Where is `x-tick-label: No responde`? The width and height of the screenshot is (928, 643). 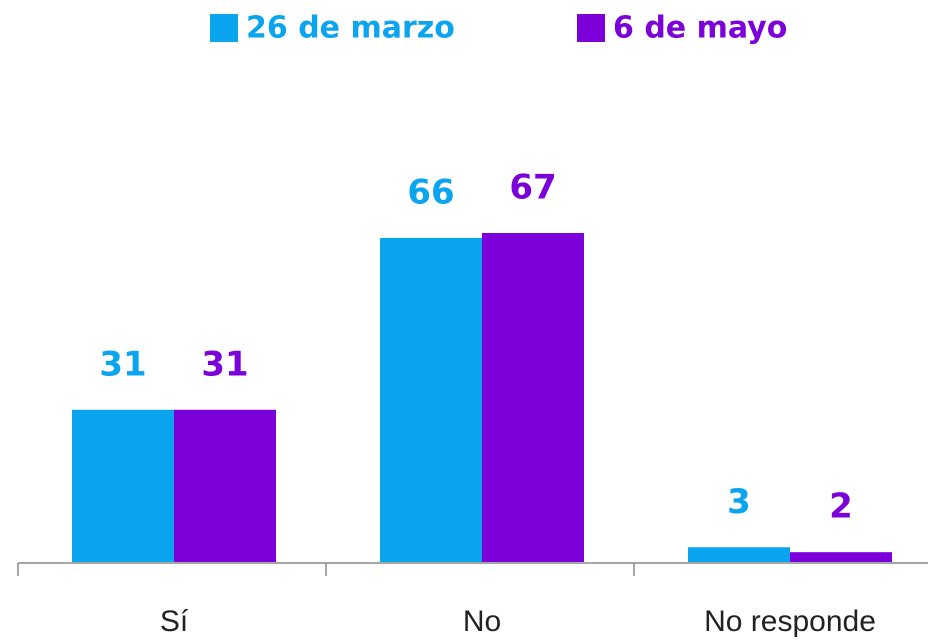 x-tick-label: No responde is located at coordinates (790, 621).